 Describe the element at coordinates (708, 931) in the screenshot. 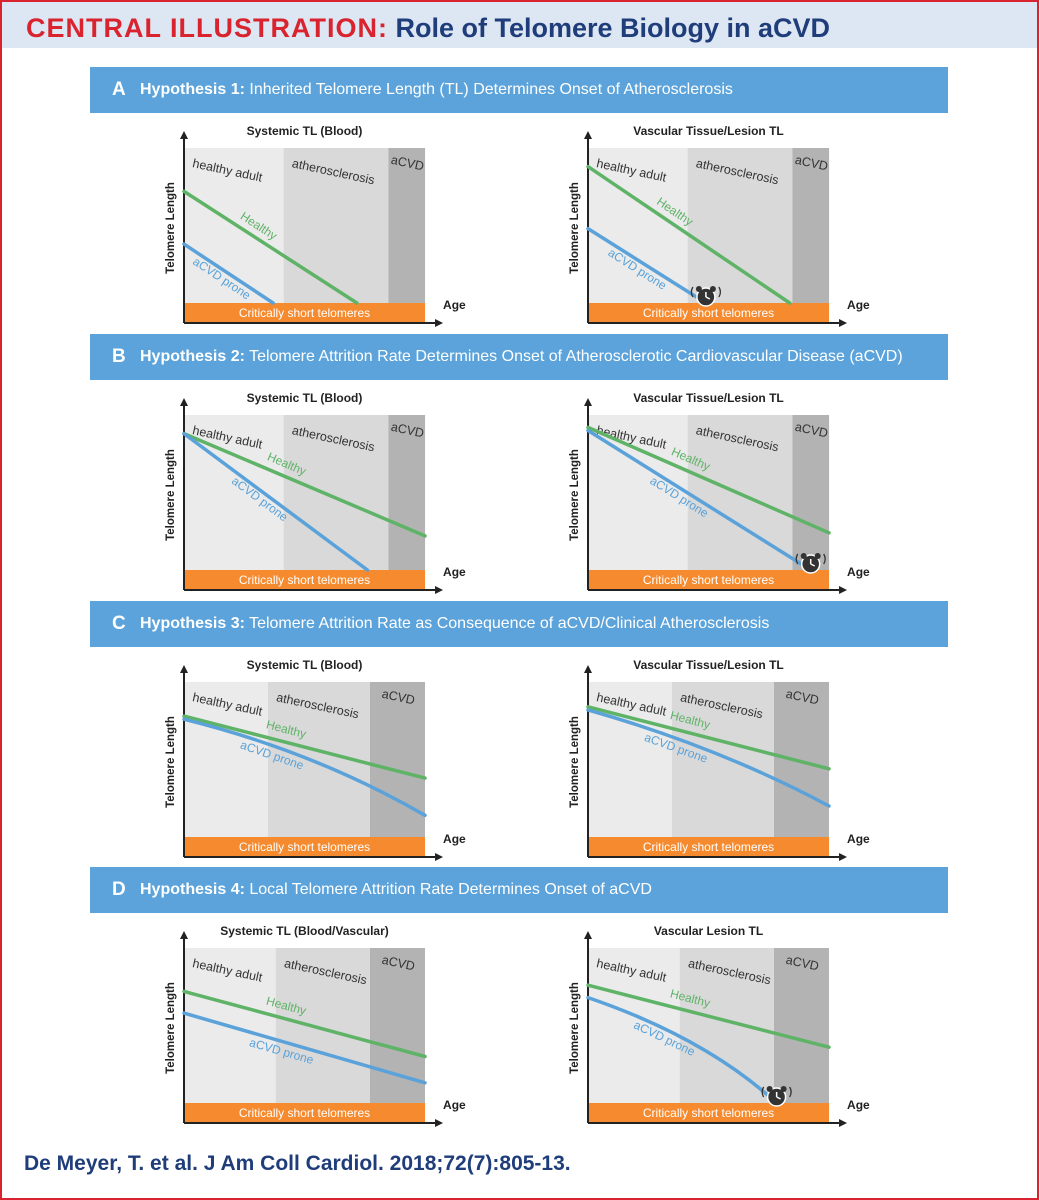

I see `chart-title: Vascular Lesion TL` at that location.